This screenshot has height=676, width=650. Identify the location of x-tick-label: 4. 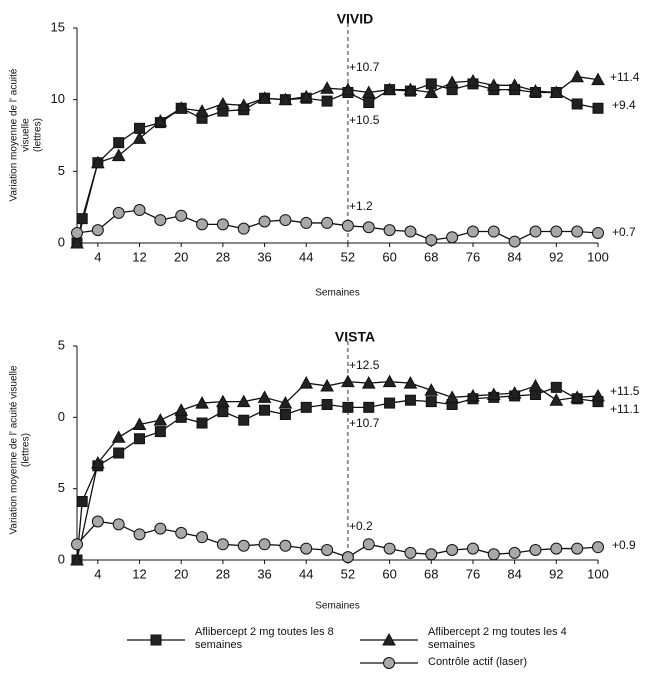
(97, 573).